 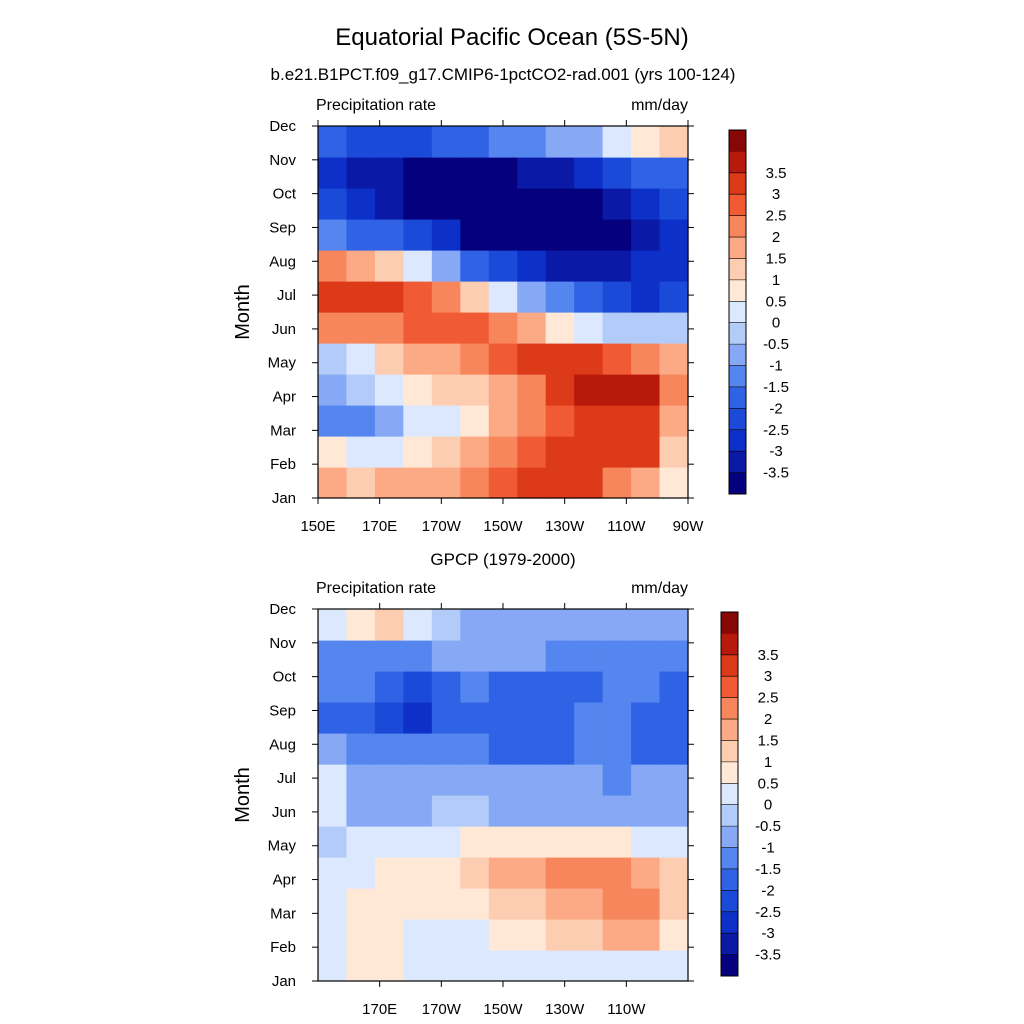 I want to click on colorbar-label: 1.5, so click(x=776, y=258).